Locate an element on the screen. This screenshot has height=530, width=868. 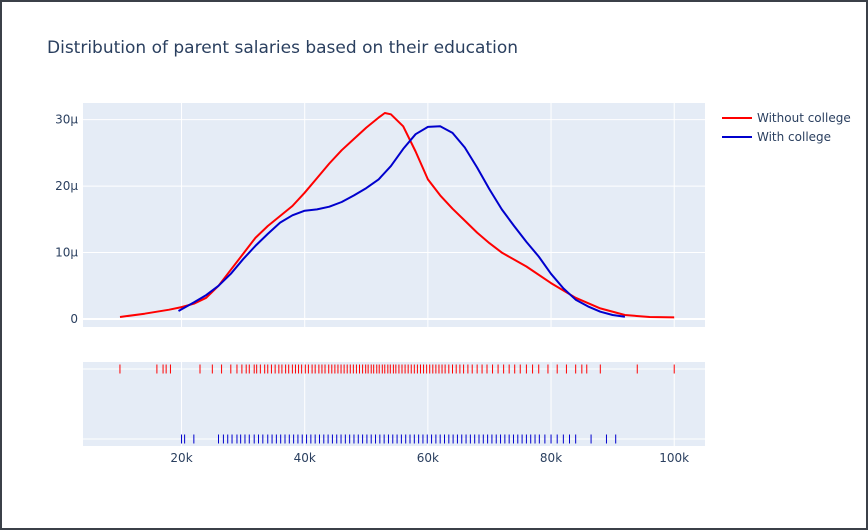
y-tick-label: 10µ is located at coordinates (66, 253).